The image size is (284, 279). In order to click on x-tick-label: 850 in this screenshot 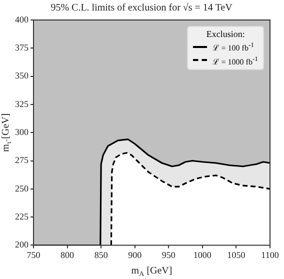, I will do `click(101, 255)`.